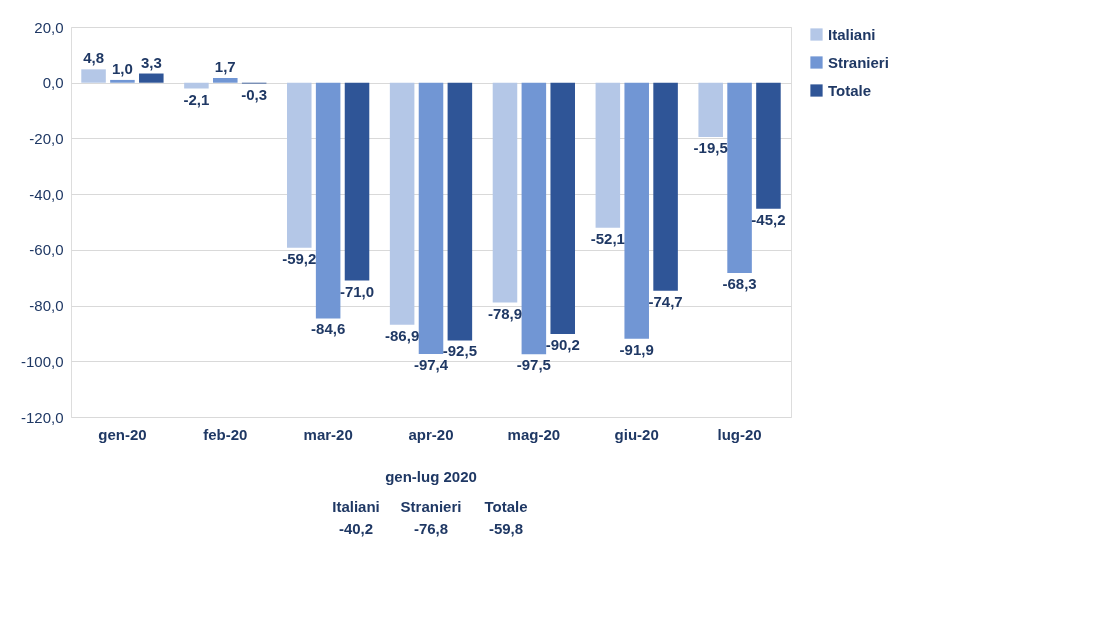  I want to click on data-label: 1,7, so click(225, 66).